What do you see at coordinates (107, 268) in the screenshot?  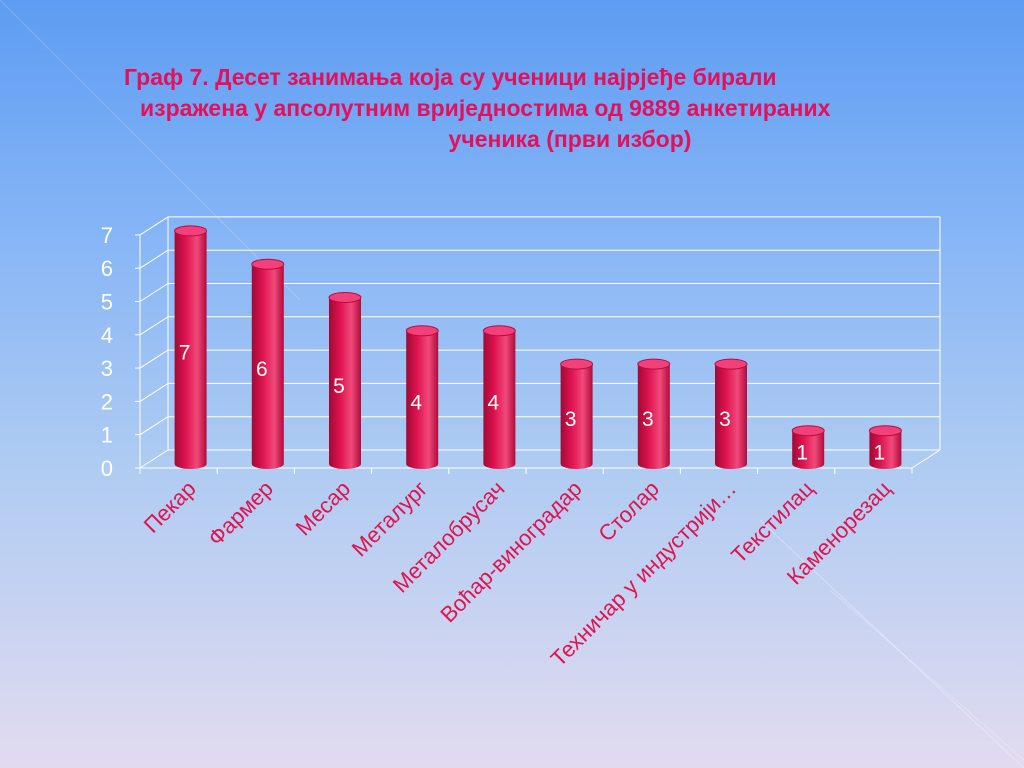 I see `y-tick-label: 6` at bounding box center [107, 268].